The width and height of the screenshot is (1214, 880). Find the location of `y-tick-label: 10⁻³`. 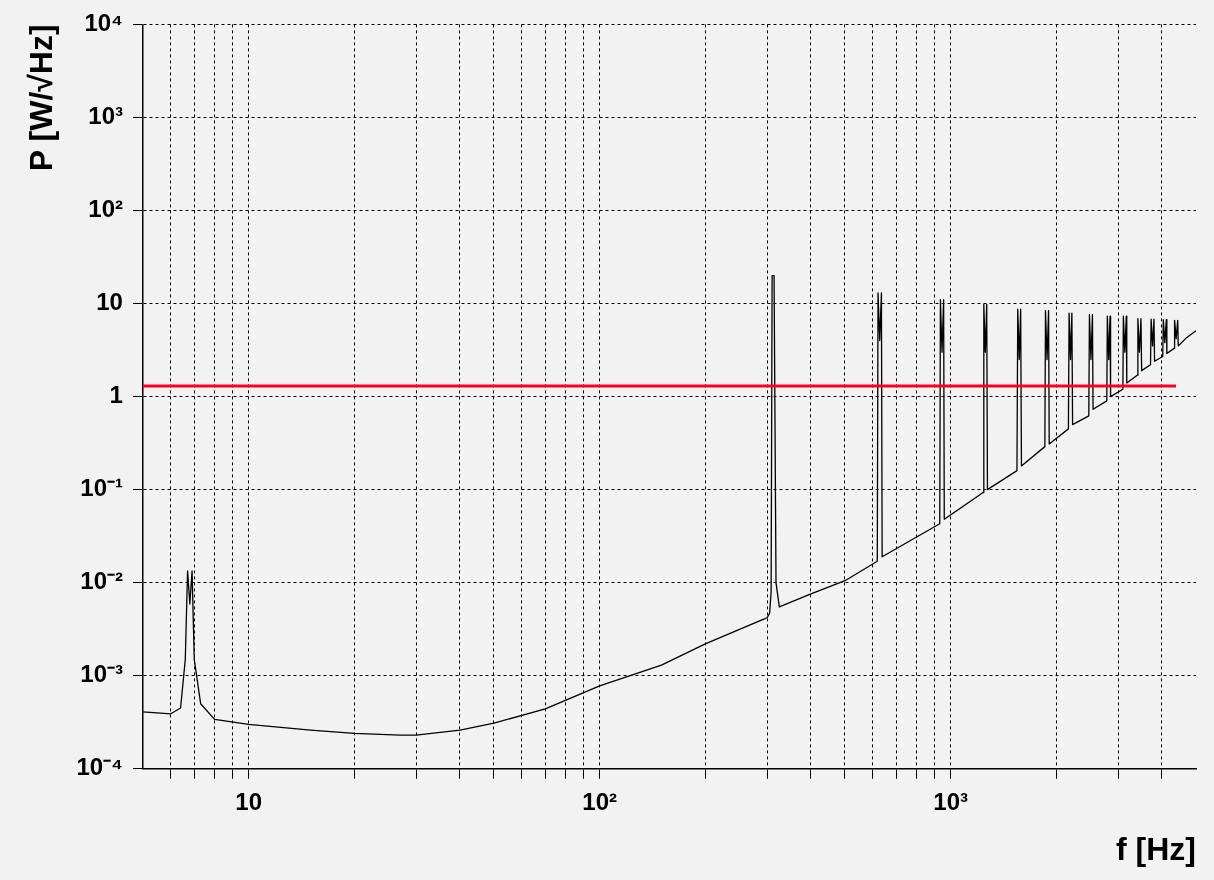

y-tick-label: 10⁻³ is located at coordinates (101, 674).